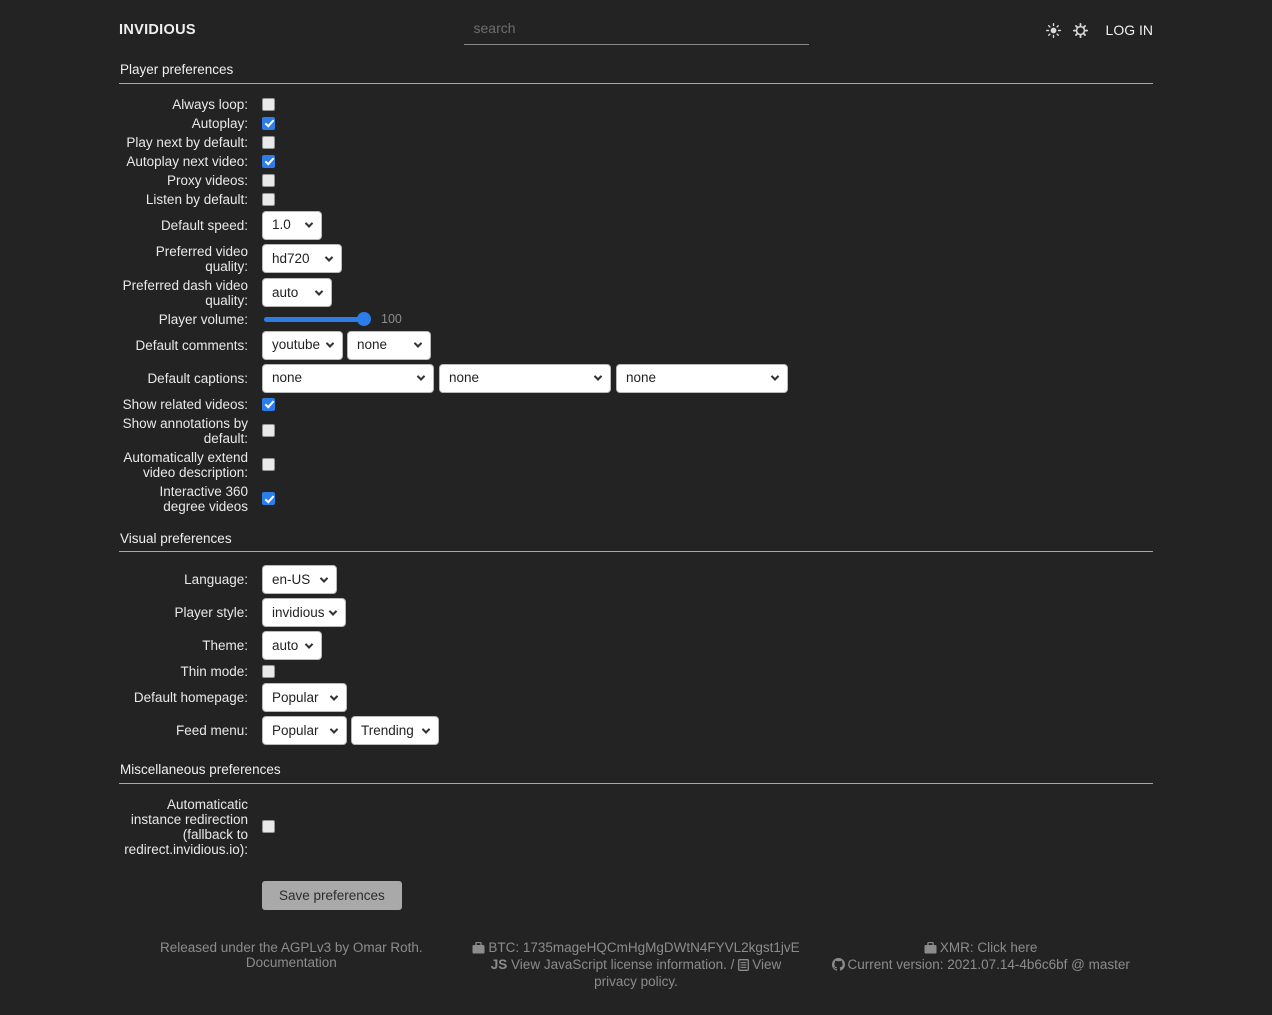  Describe the element at coordinates (268, 199) in the screenshot. I see `listen-default-checkbox` at that location.